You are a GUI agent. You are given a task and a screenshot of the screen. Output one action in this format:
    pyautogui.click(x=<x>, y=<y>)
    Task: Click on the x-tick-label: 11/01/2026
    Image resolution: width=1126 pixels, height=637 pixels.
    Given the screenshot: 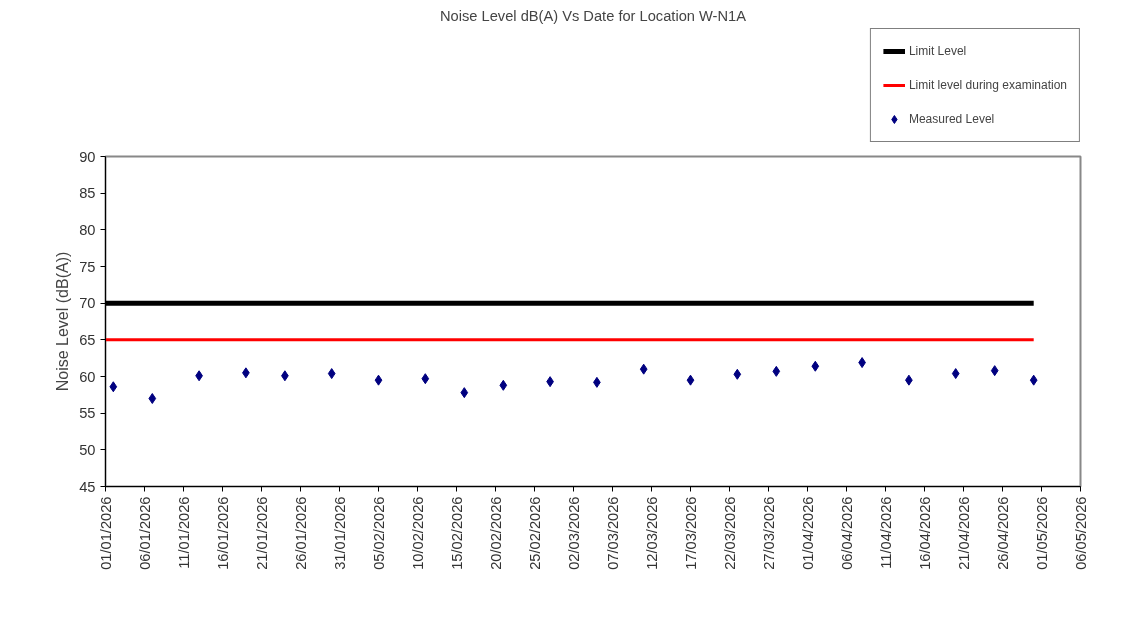 What is the action you would take?
    pyautogui.click(x=183, y=532)
    